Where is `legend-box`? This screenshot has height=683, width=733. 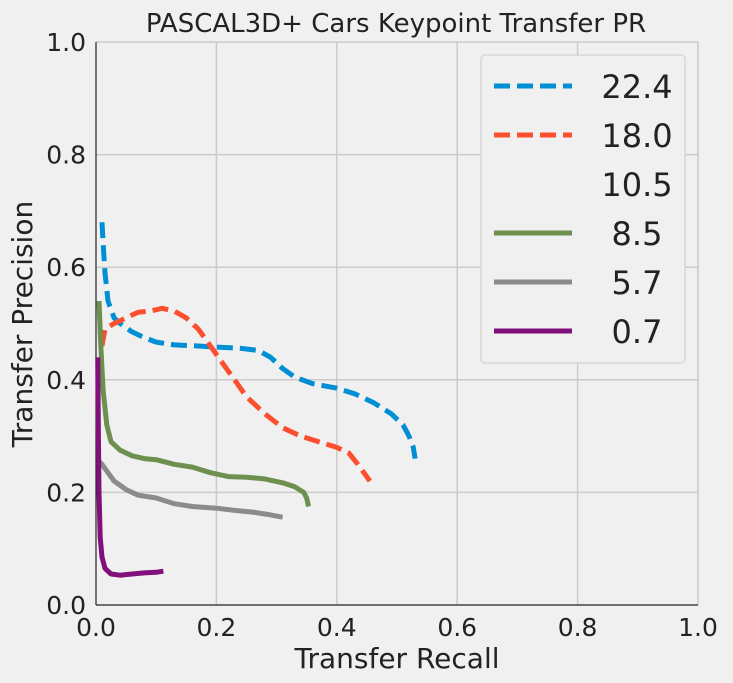
legend-box is located at coordinates (583, 209).